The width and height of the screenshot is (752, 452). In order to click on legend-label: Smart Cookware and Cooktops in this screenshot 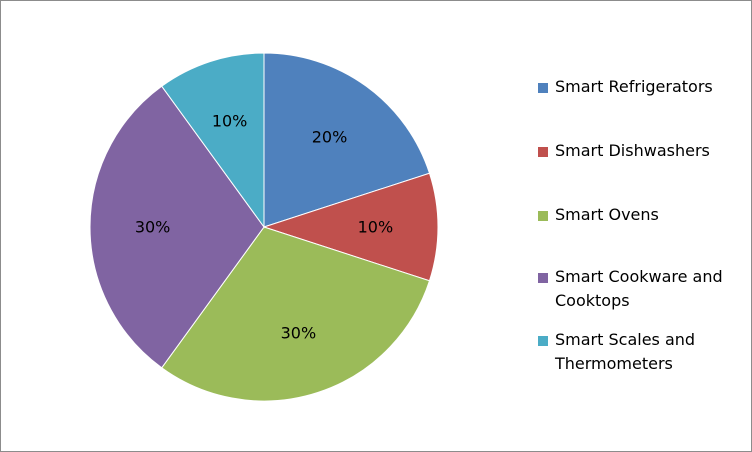, I will do `click(639, 288)`.